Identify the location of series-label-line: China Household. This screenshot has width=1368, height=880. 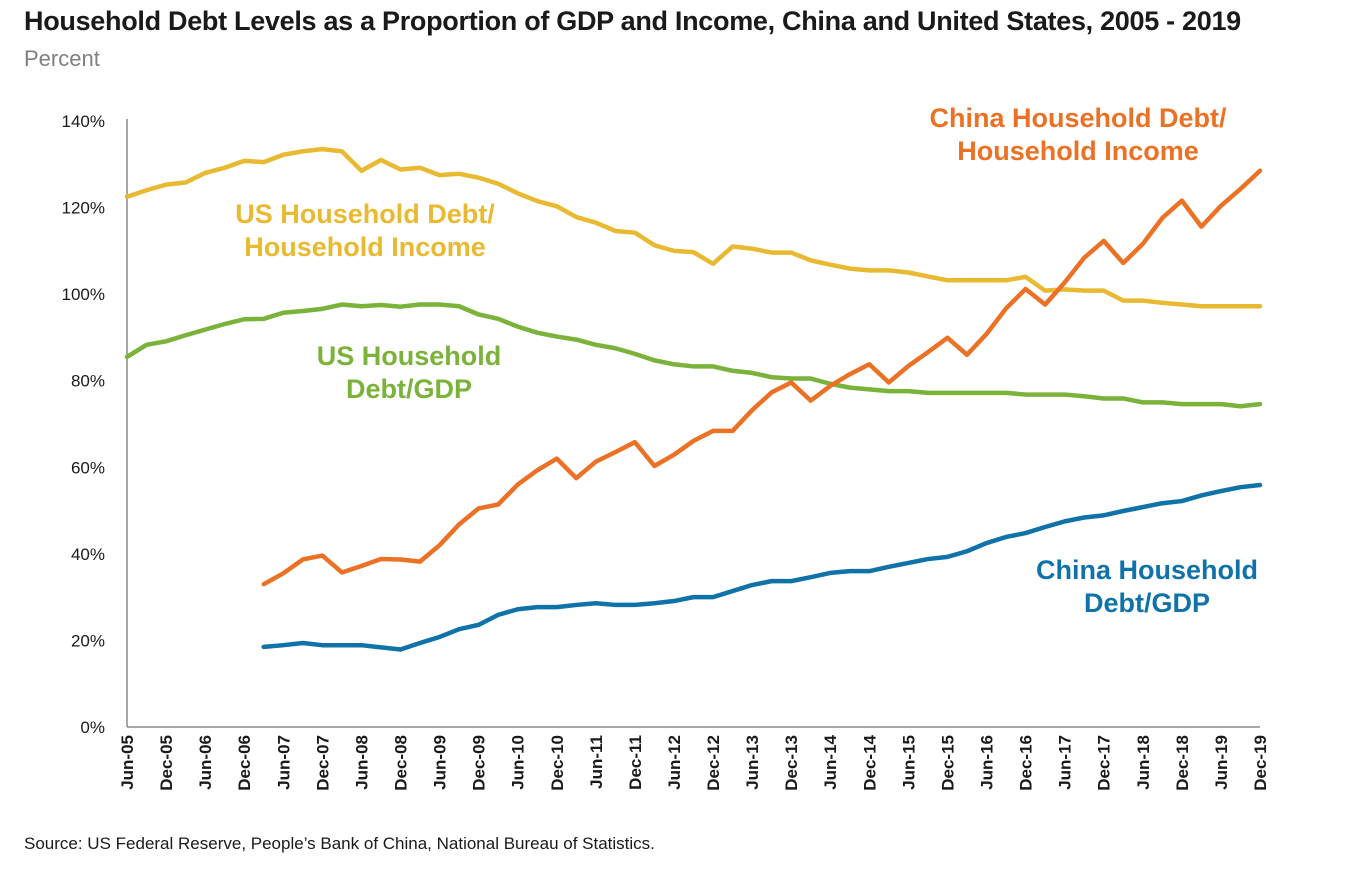
(1147, 570).